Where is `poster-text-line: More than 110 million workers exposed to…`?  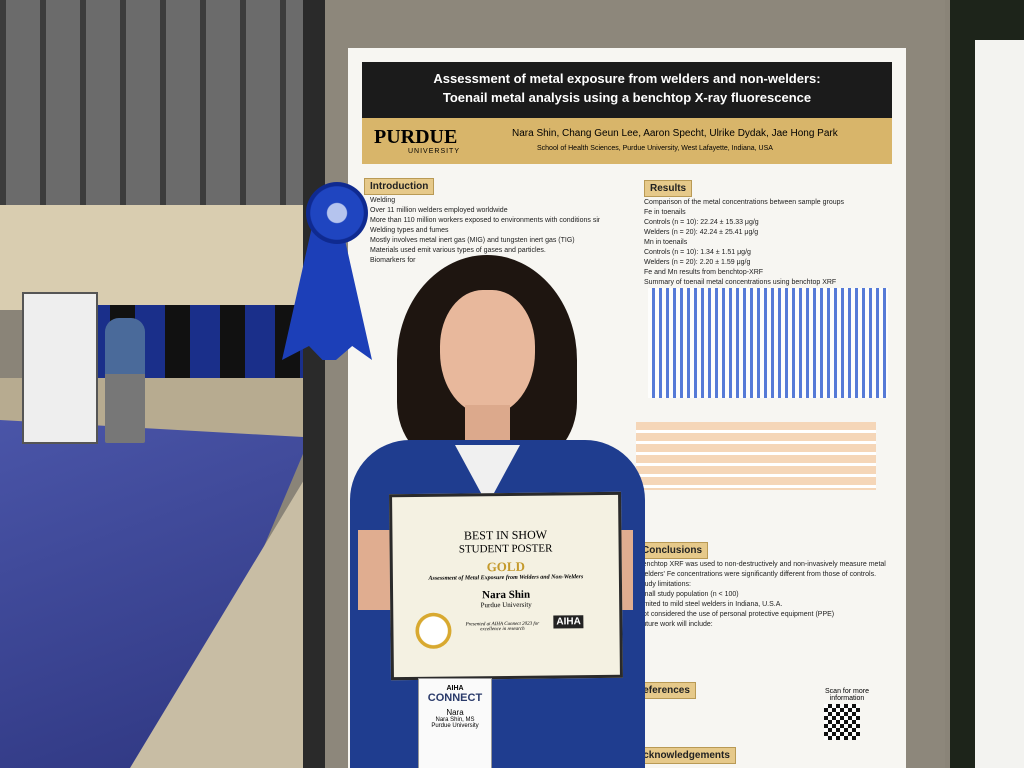 poster-text-line: More than 110 million workers exposed to… is located at coordinates (485, 220).